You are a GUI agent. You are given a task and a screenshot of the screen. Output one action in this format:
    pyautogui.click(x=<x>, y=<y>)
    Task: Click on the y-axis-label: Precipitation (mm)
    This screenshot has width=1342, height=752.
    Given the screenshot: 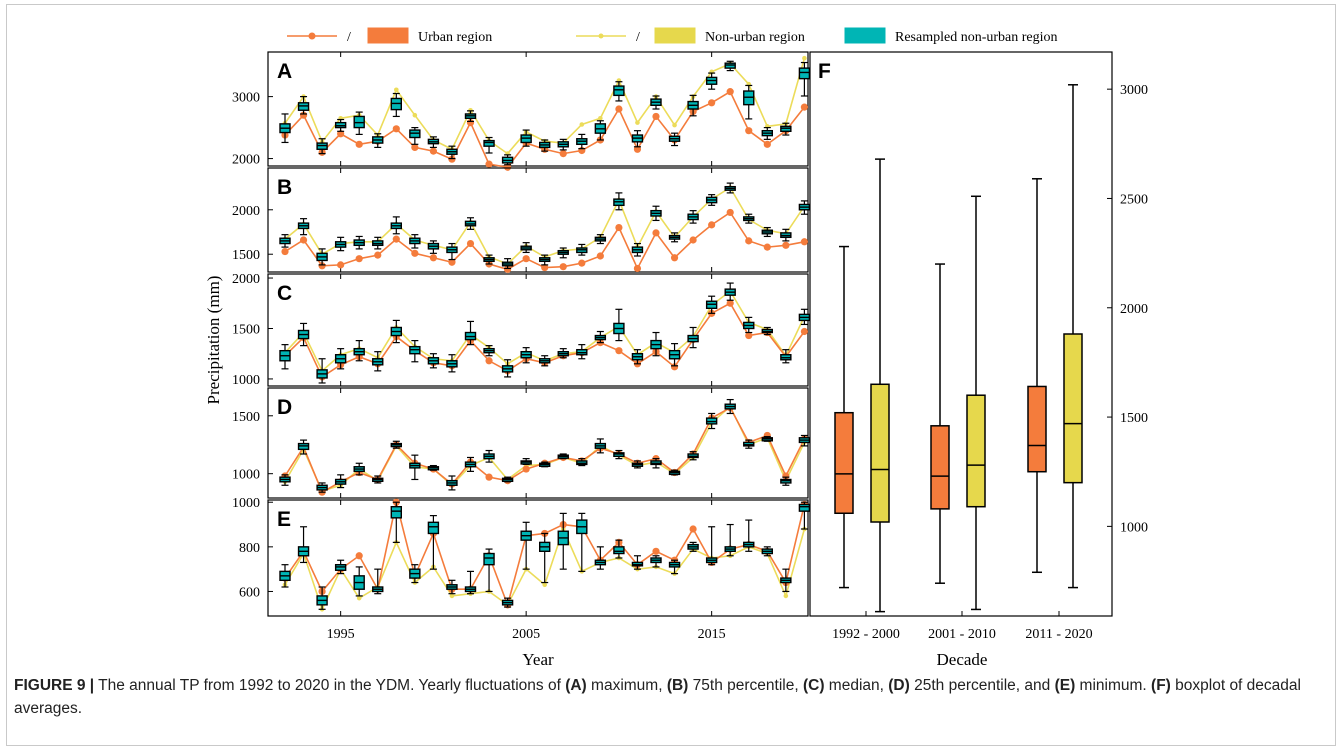 What is the action you would take?
    pyautogui.click(x=213, y=340)
    